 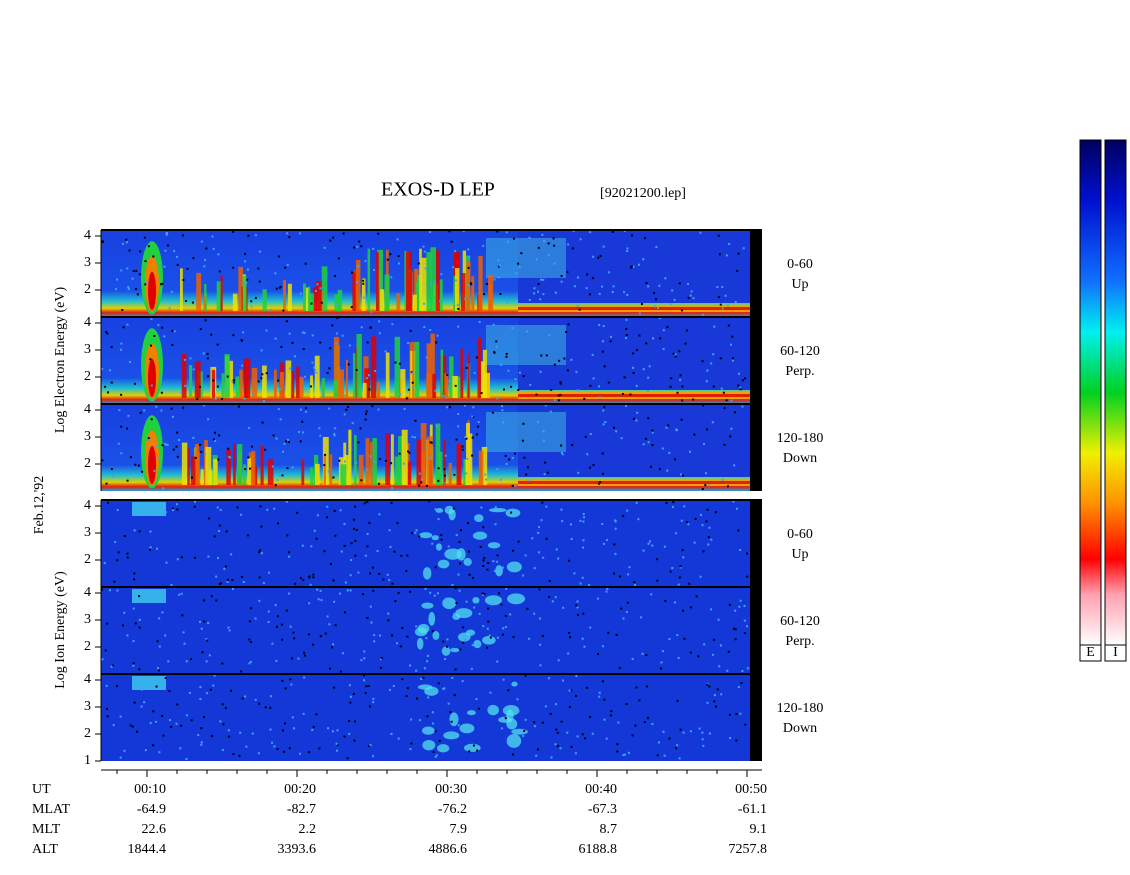 What do you see at coordinates (601, 789) in the screenshot?
I see `row-value: 00:40` at bounding box center [601, 789].